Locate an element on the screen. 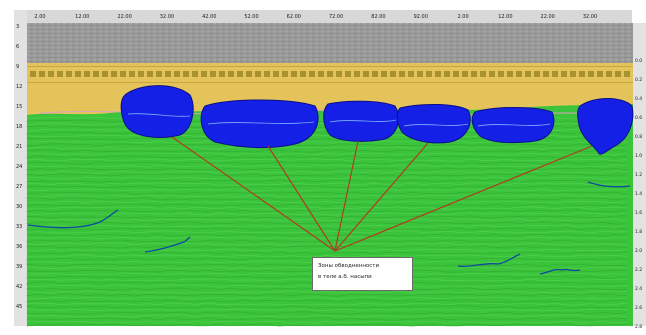 This screenshot has width=646, height=335. right-tick-label: 1.4 is located at coordinates (638, 194).